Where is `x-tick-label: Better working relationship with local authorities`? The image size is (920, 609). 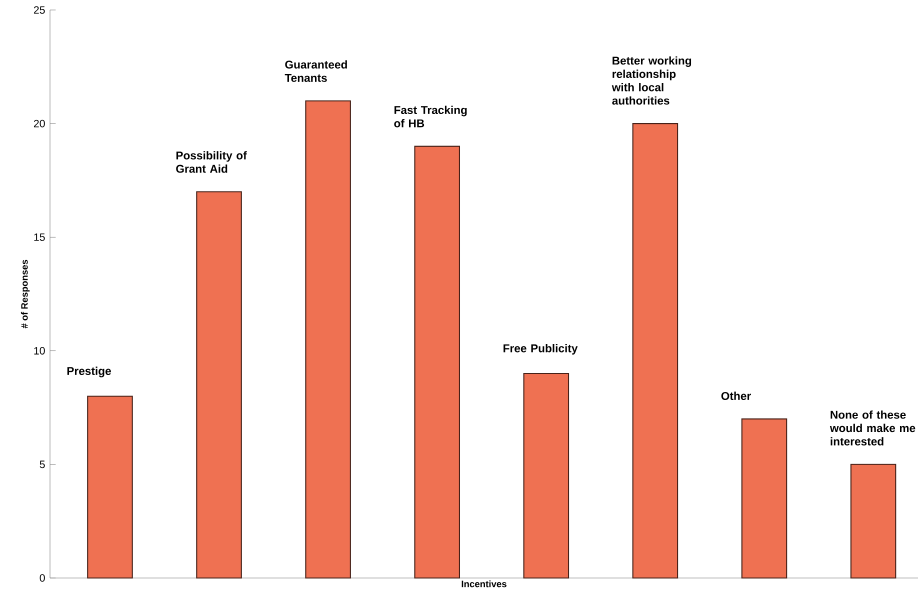 x-tick-label: Better working relationship with local authorities is located at coordinates (652, 80).